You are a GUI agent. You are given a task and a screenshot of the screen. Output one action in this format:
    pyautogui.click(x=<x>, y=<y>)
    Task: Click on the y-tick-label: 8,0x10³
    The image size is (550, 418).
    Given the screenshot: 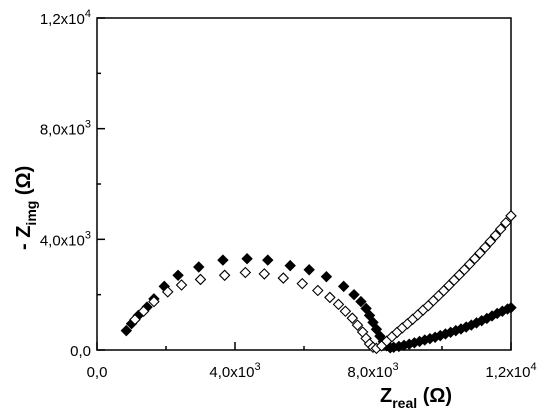 What is the action you would take?
    pyautogui.click(x=65, y=129)
    